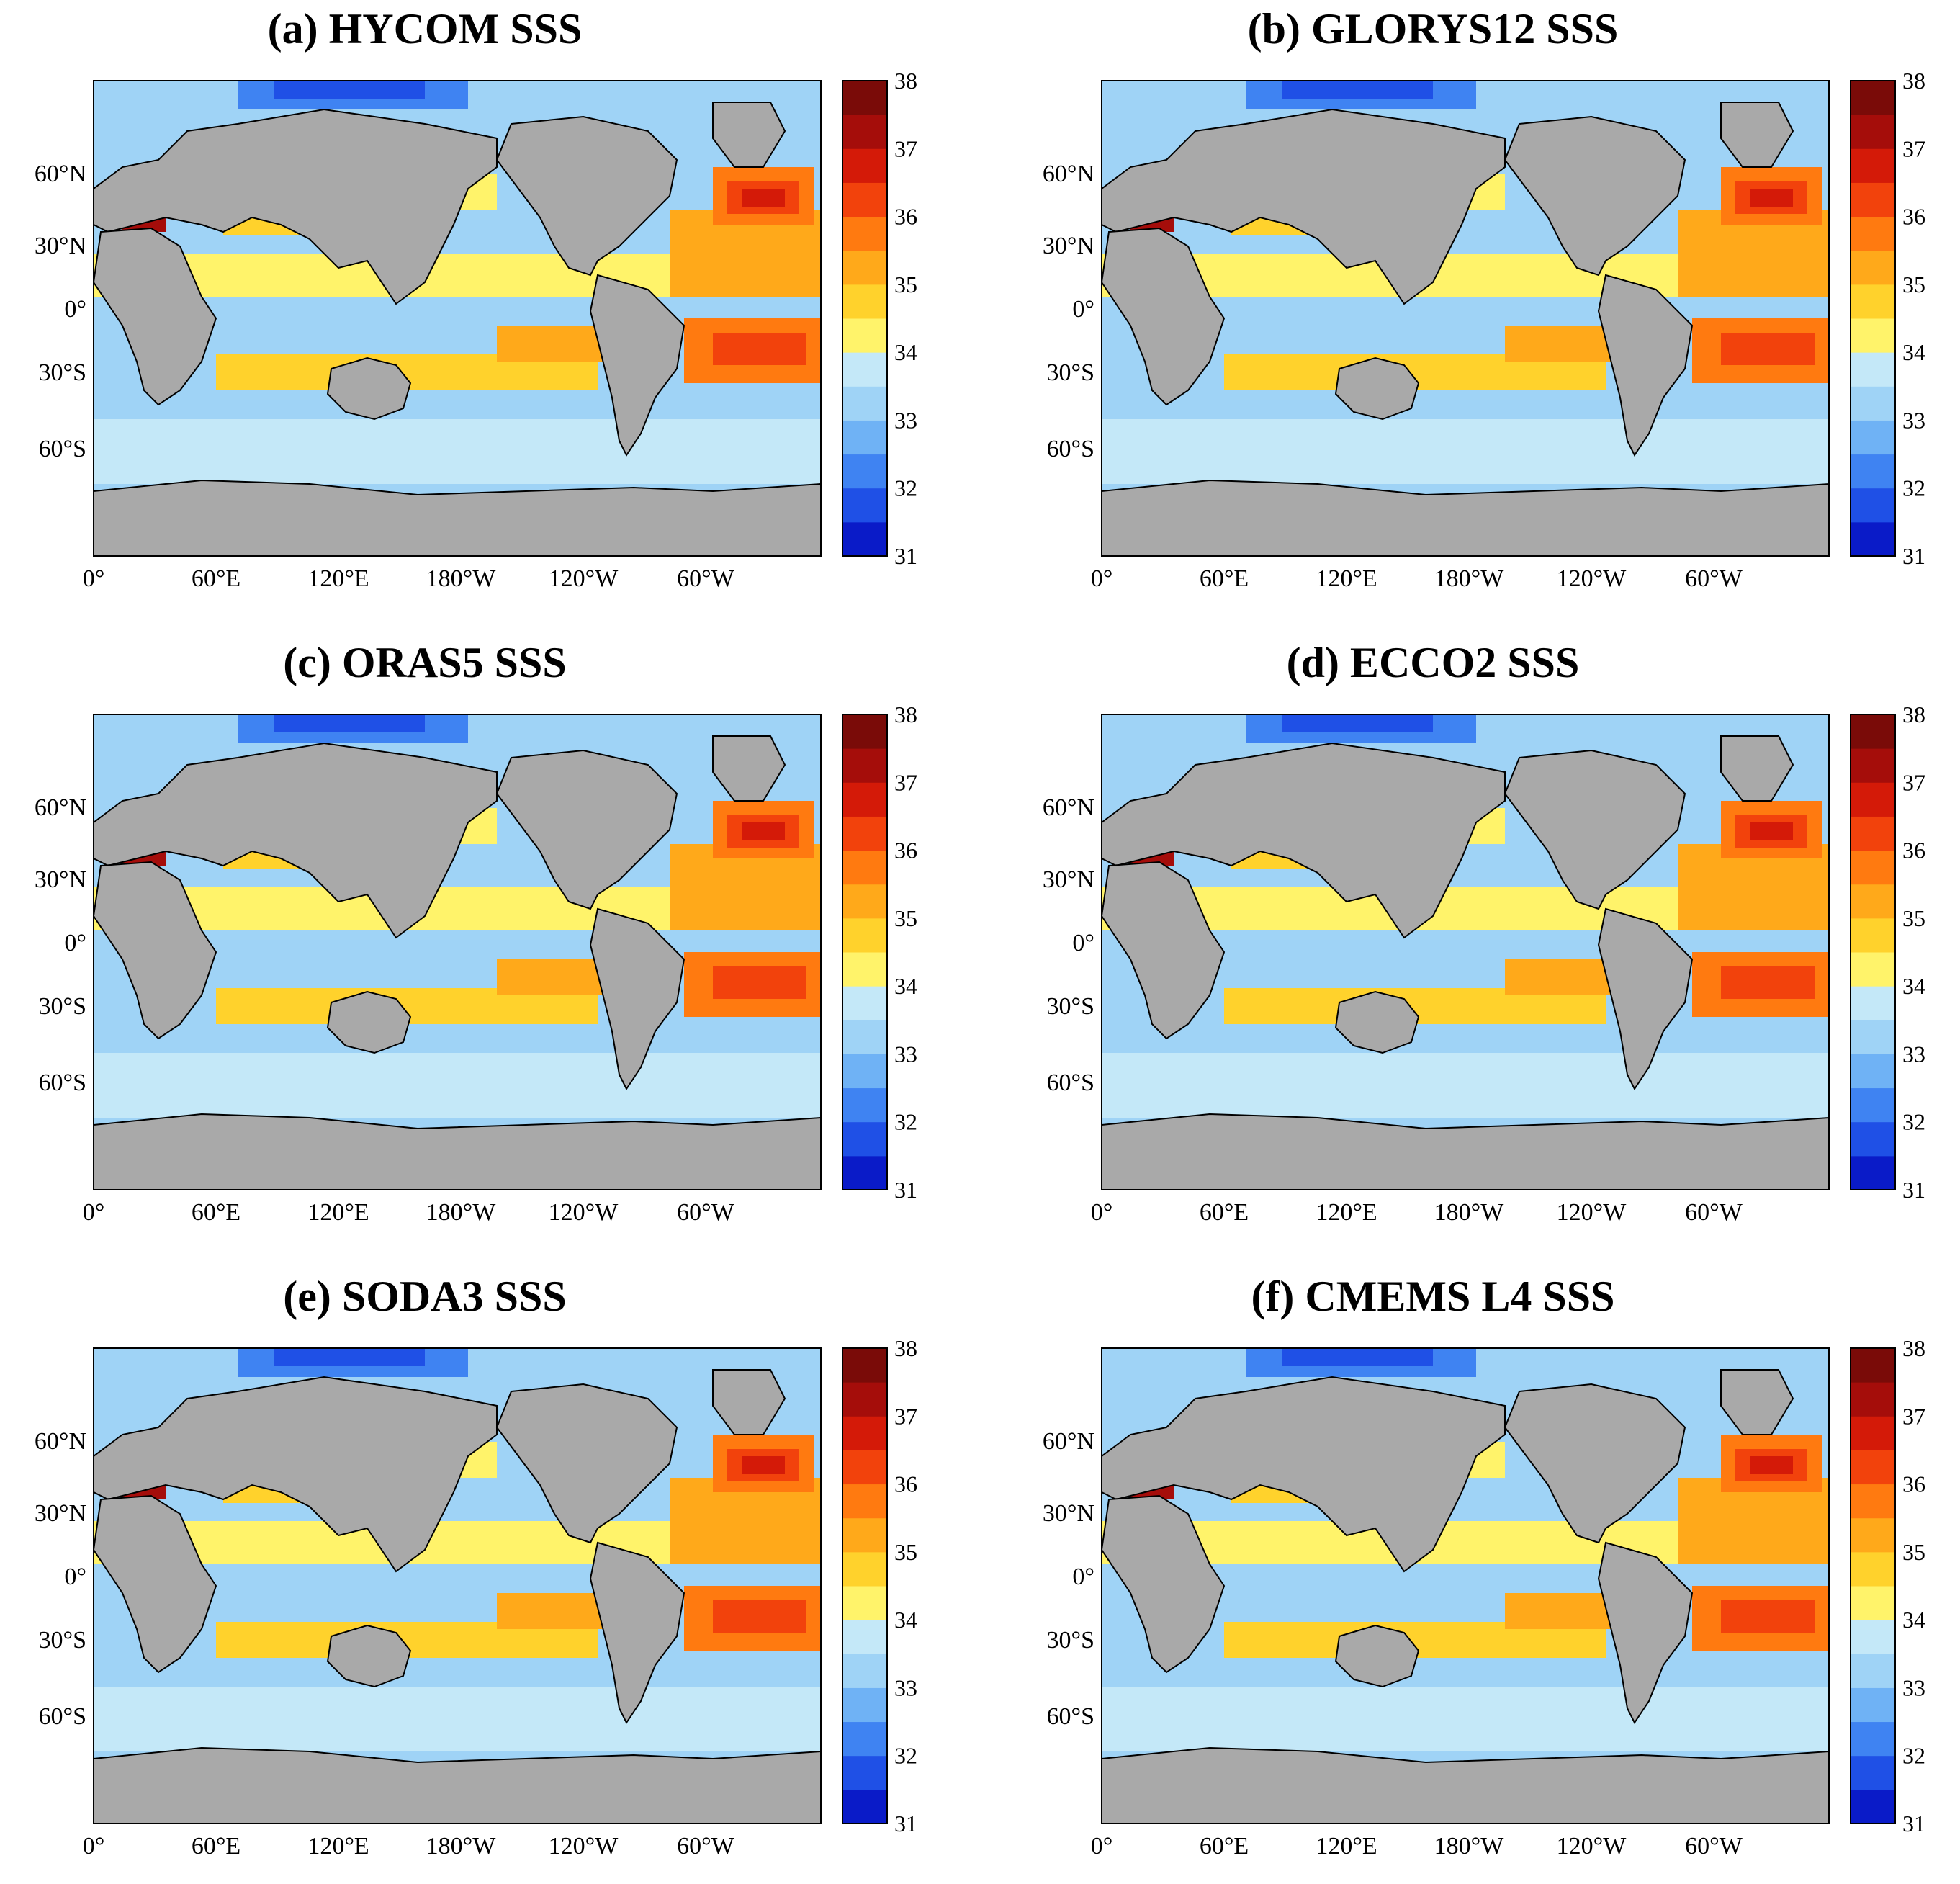 The height and width of the screenshot is (1884, 1960). What do you see at coordinates (425, 662) in the screenshot?
I see `panel-title: (c) ORAS5 SSS` at bounding box center [425, 662].